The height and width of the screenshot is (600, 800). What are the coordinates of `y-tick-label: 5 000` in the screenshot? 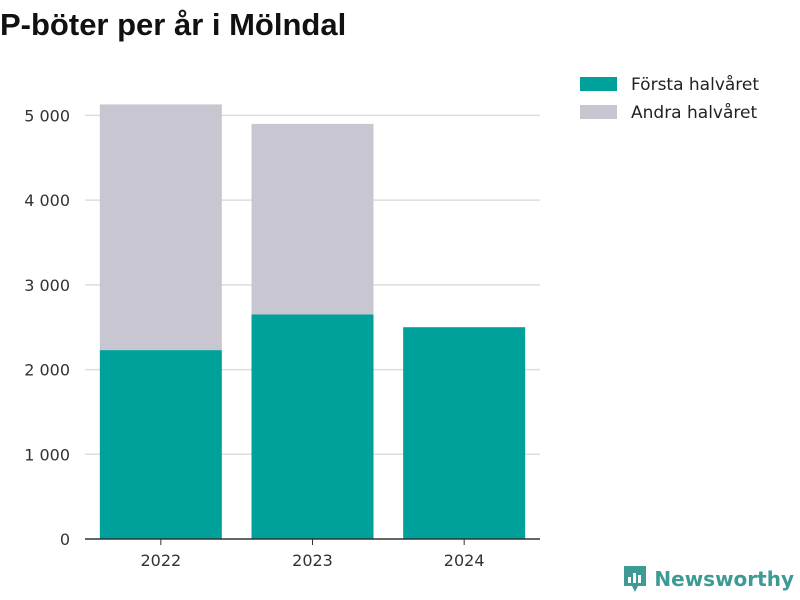 It's located at (47, 115).